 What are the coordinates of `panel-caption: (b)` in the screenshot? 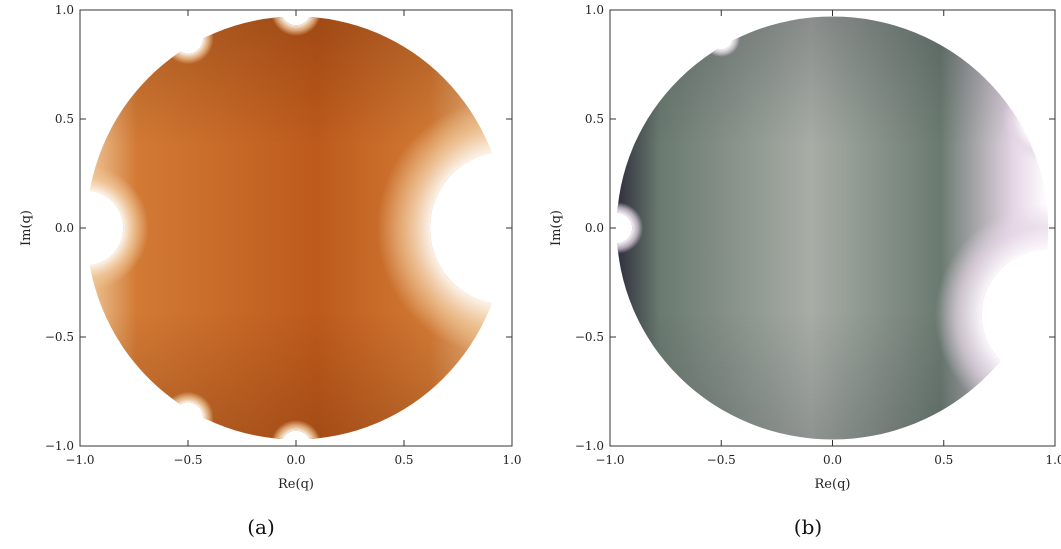 It's located at (808, 527).